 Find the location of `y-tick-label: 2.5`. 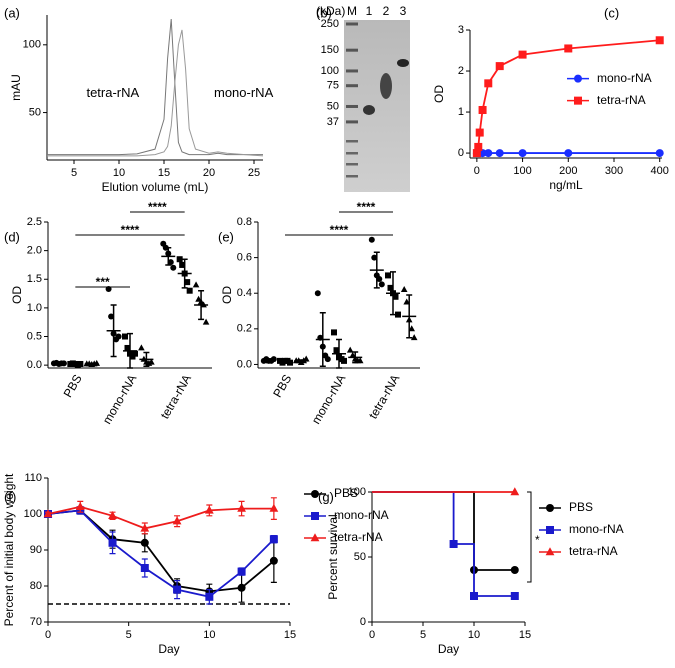

y-tick-label: 2.5 is located at coordinates (34, 222).